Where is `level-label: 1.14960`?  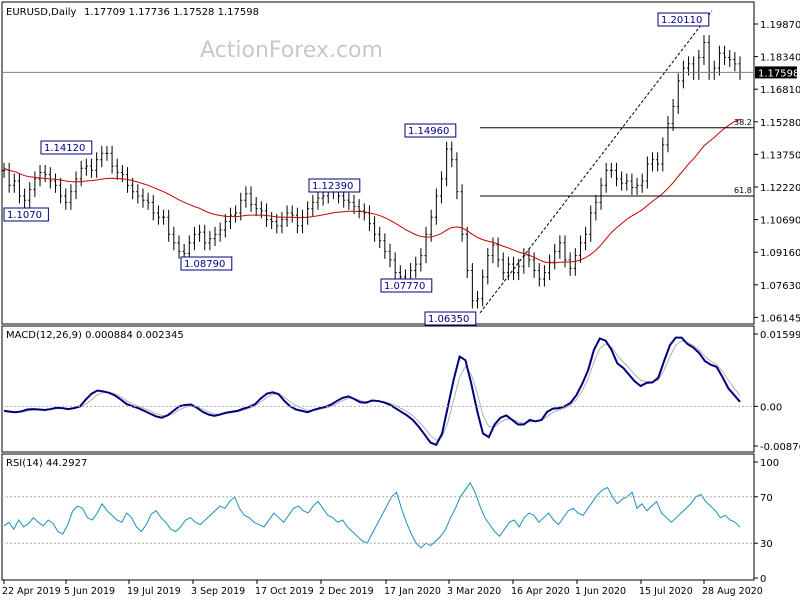
level-label: 1.14960 is located at coordinates (428, 131).